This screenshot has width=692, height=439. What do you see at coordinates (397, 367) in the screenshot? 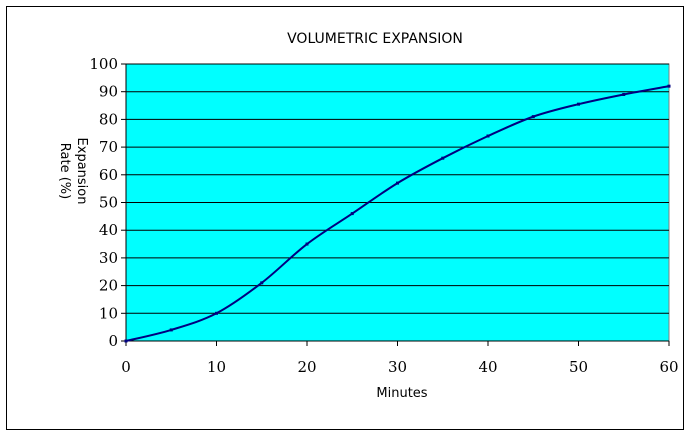
I see `x-tick-label-30: 30` at bounding box center [397, 367].